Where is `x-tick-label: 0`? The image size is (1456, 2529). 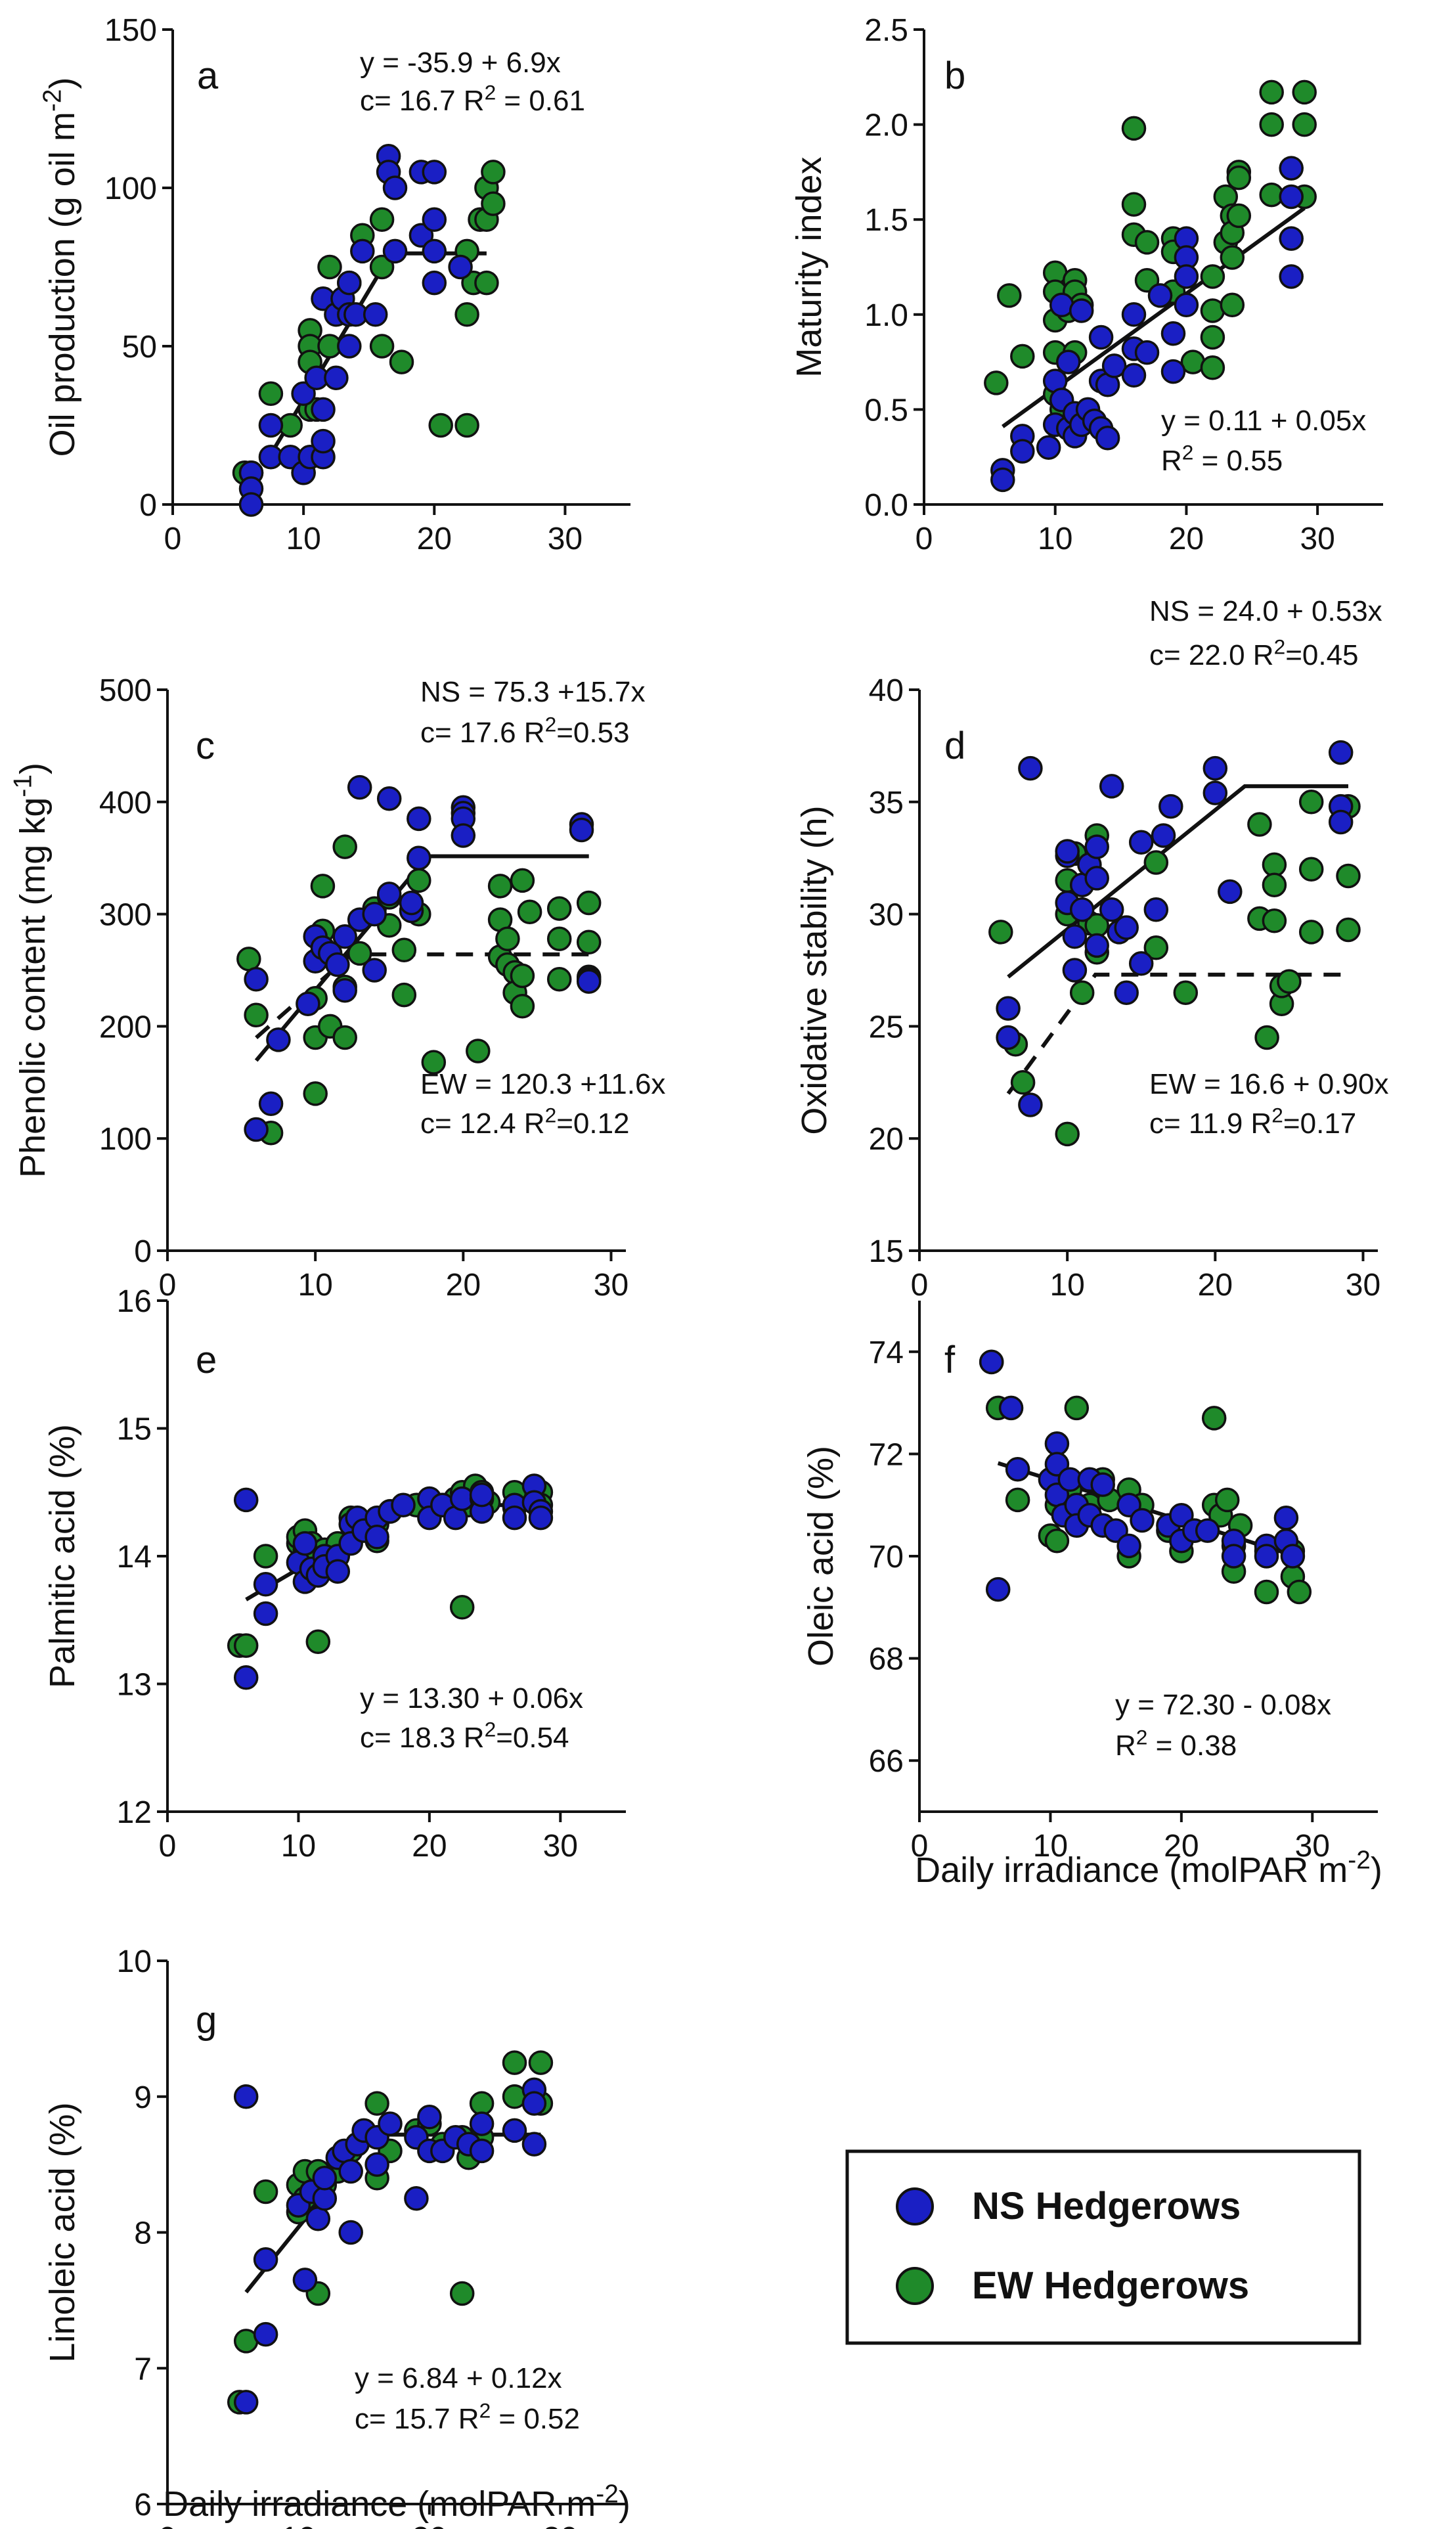 x-tick-label: 0 is located at coordinates (168, 2525).